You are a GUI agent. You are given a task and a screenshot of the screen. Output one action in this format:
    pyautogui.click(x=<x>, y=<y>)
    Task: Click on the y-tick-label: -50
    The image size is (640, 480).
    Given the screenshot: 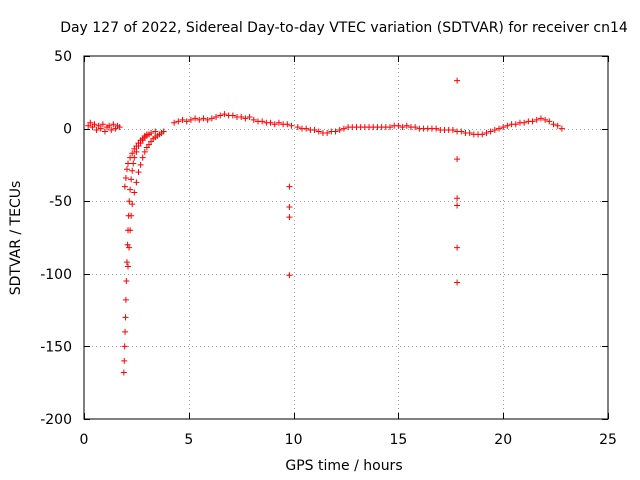 What is the action you would take?
    pyautogui.click(x=60, y=202)
    